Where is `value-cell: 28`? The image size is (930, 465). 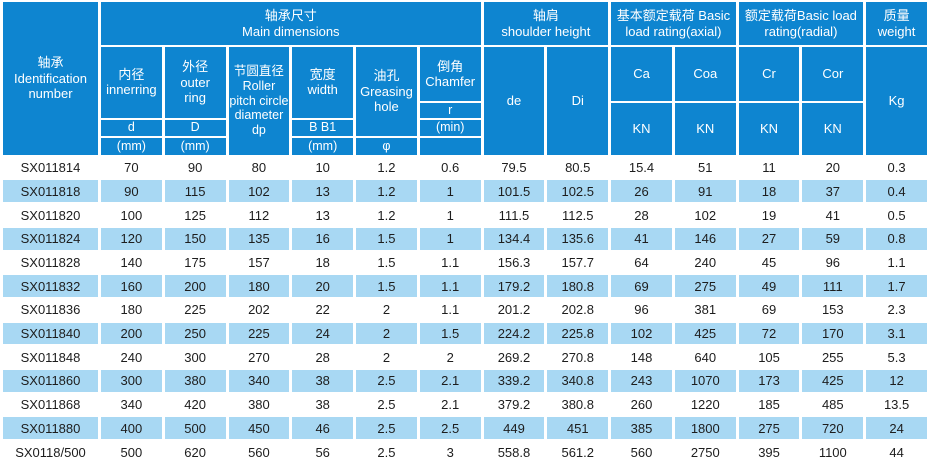 value-cell: 28 is located at coordinates (323, 357).